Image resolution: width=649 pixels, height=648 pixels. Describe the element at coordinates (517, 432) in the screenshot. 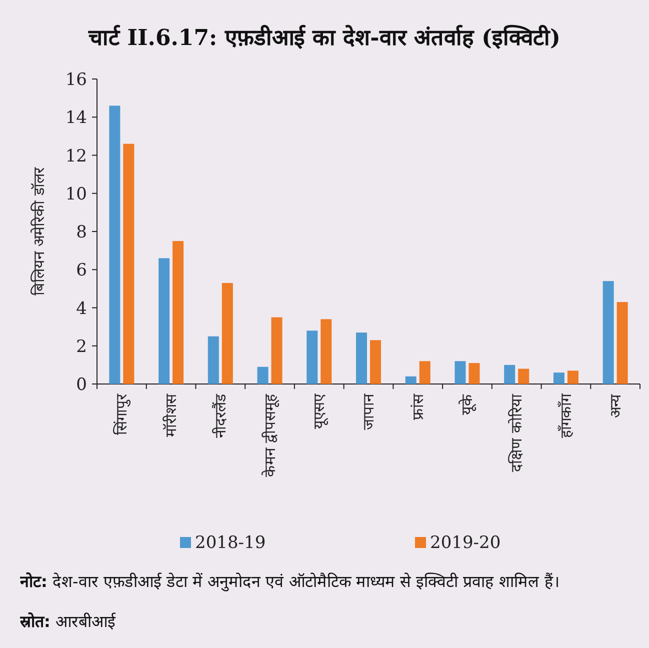

I see `x-tick-label: दक्षिण कोरिया` at that location.